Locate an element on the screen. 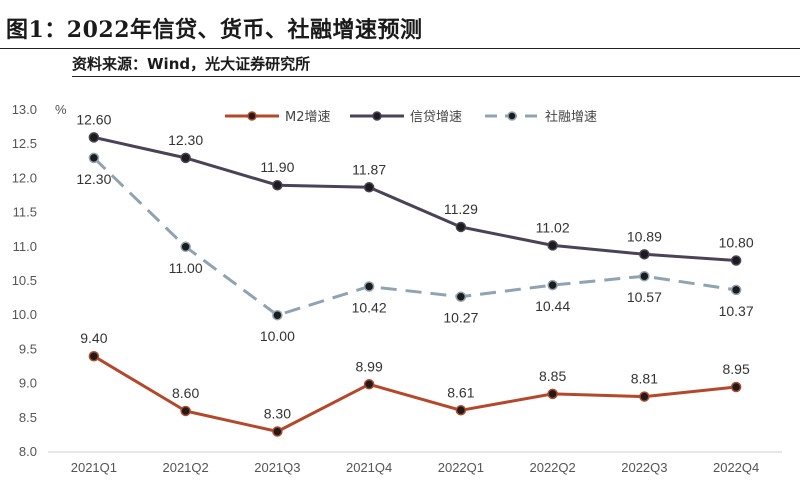 The width and height of the screenshot is (800, 482). y-tick-label: 10.0 is located at coordinates (24, 314).